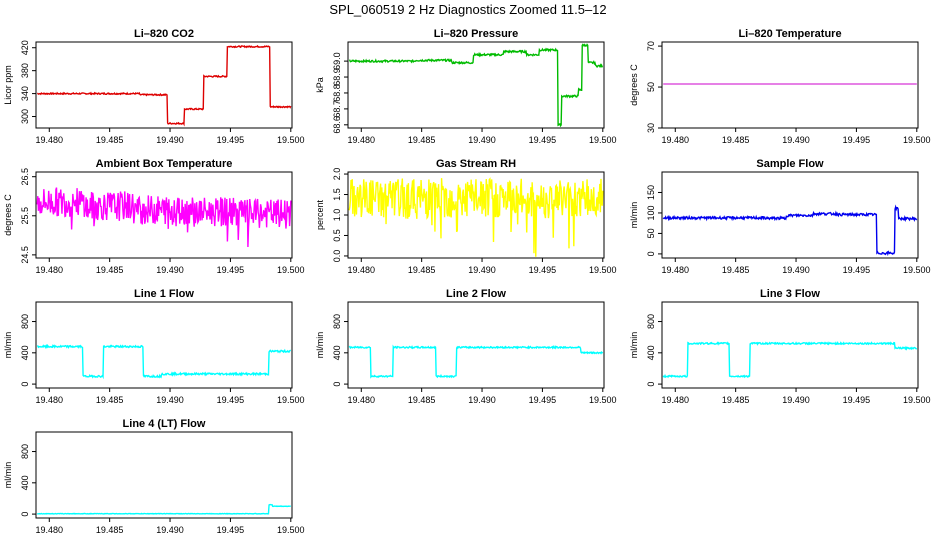 The image size is (936, 540). I want to click on chart-title-line-1-flow: Line 1 Flow, so click(164, 294).